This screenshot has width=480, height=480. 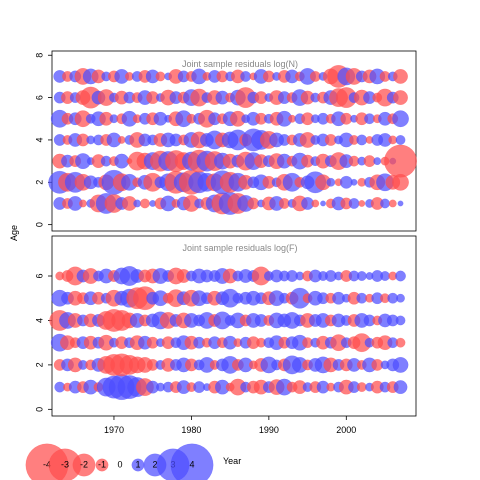 I want to click on legend-label: 2, so click(x=154, y=464).